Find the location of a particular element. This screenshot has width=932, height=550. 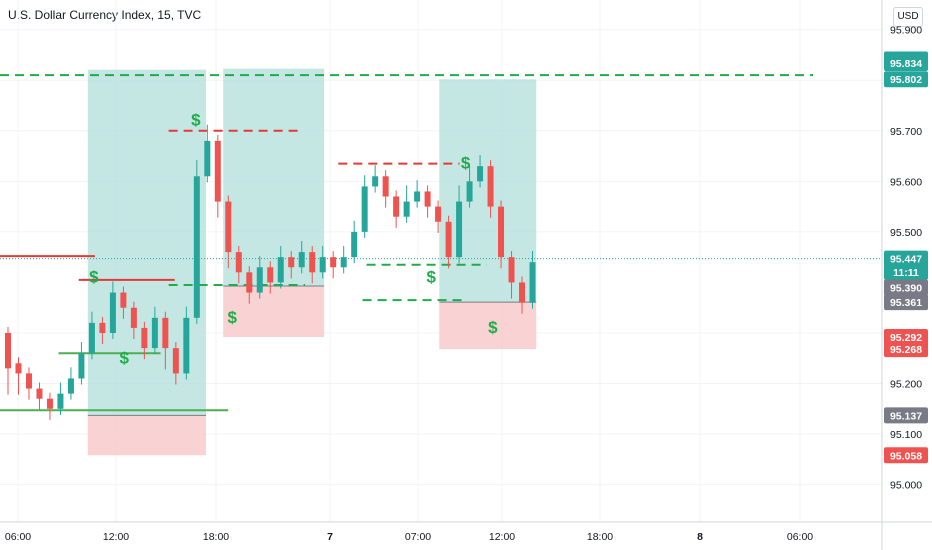

price-tag-label: 95.834 is located at coordinates (906, 64).